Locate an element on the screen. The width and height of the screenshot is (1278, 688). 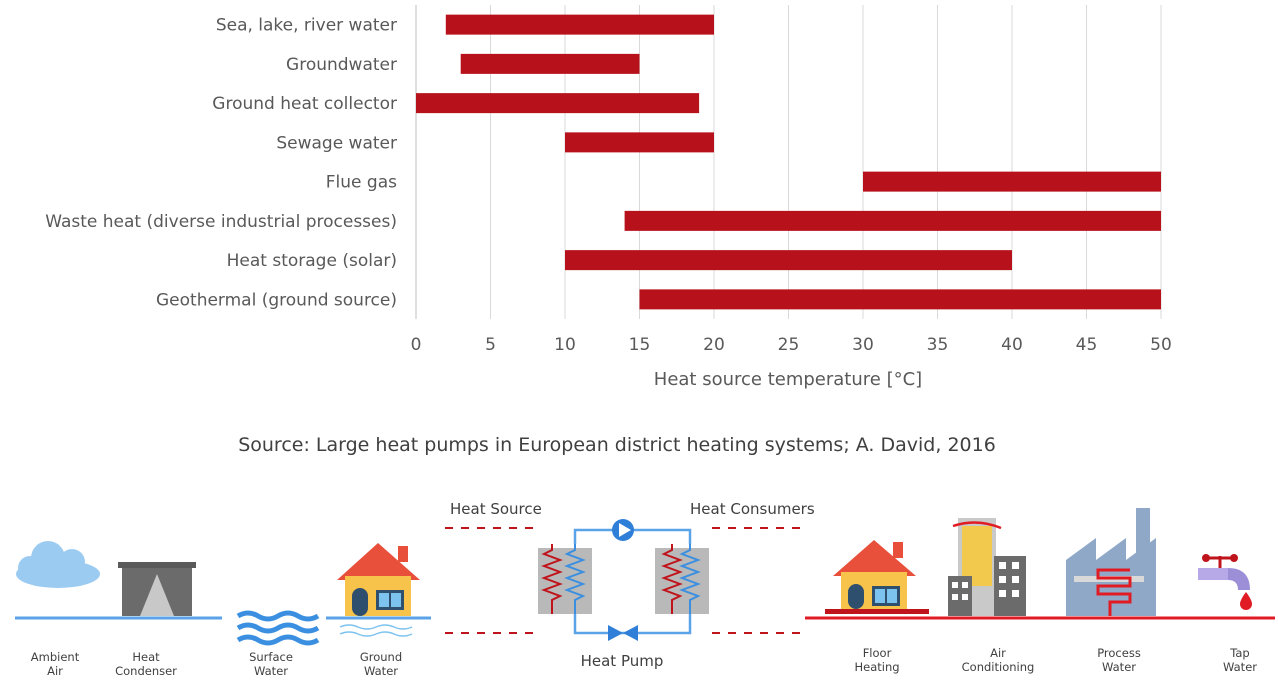
heat-pump-label: Heat Pump is located at coordinates (622, 661).